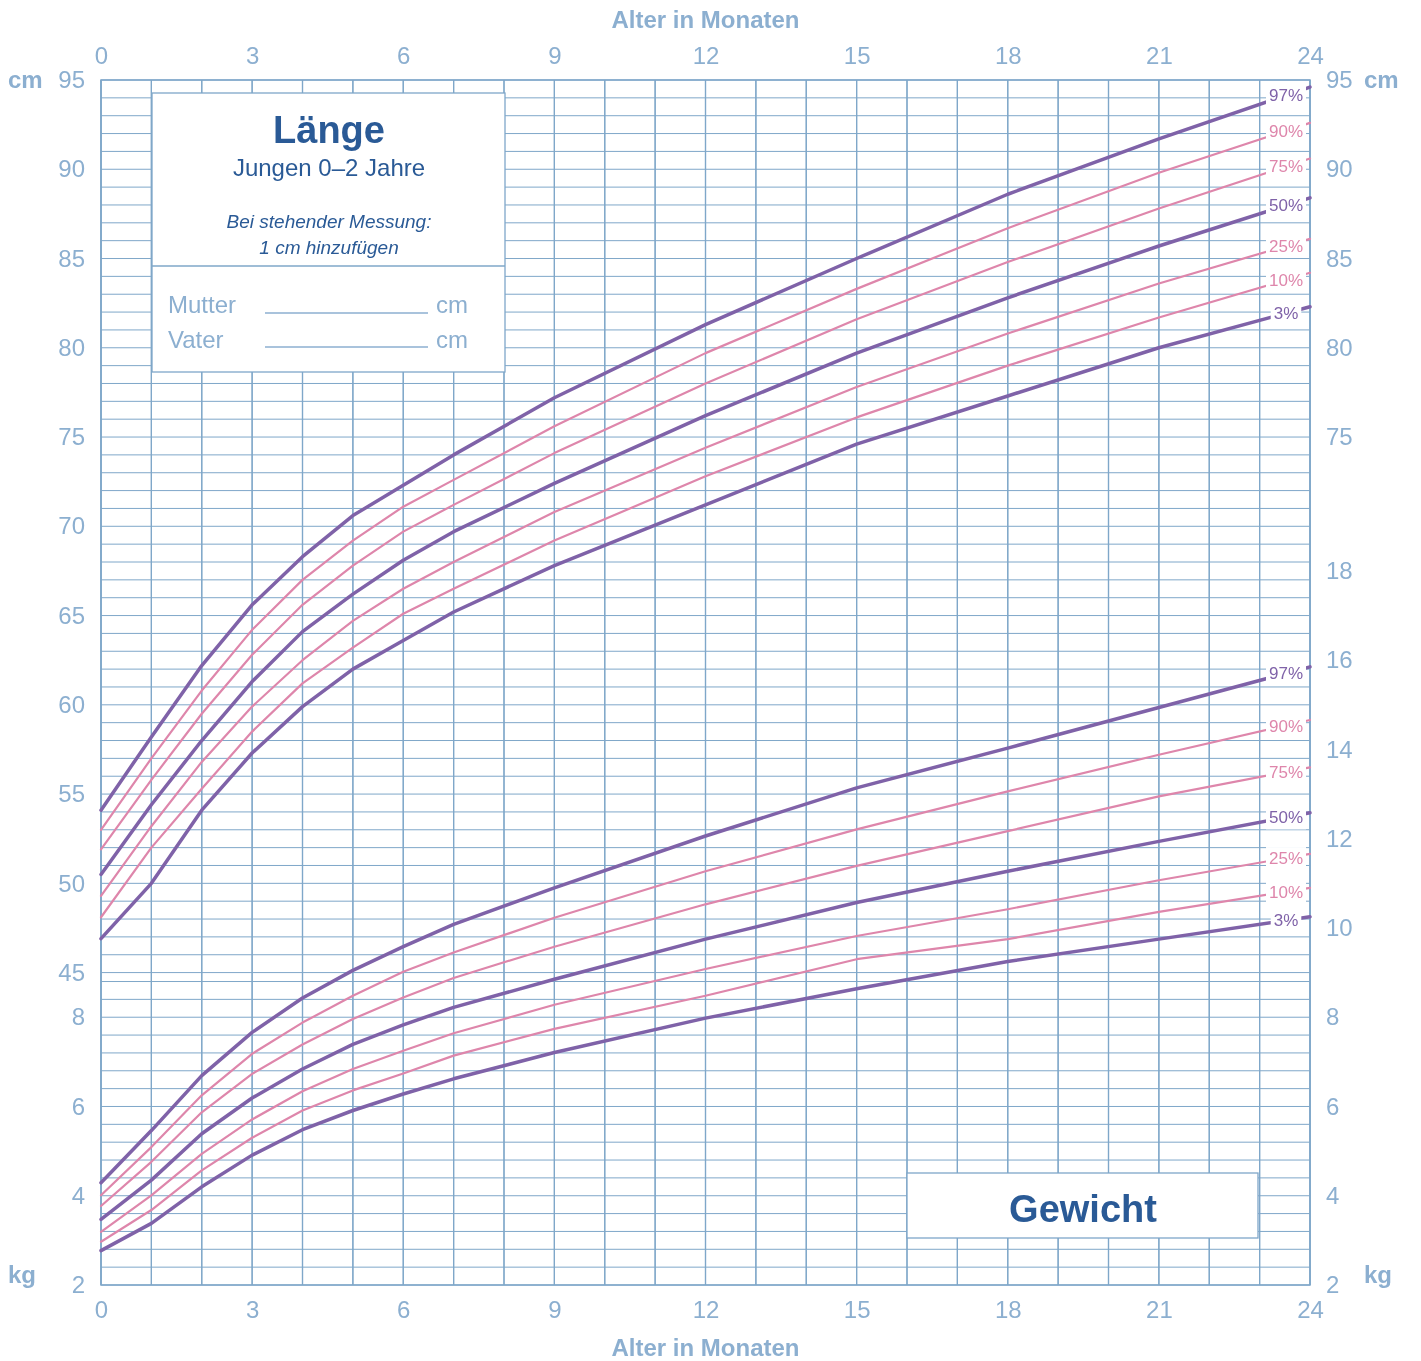 The height and width of the screenshot is (1361, 1421). What do you see at coordinates (857, 1310) in the screenshot?
I see `x-tick-label: 15` at bounding box center [857, 1310].